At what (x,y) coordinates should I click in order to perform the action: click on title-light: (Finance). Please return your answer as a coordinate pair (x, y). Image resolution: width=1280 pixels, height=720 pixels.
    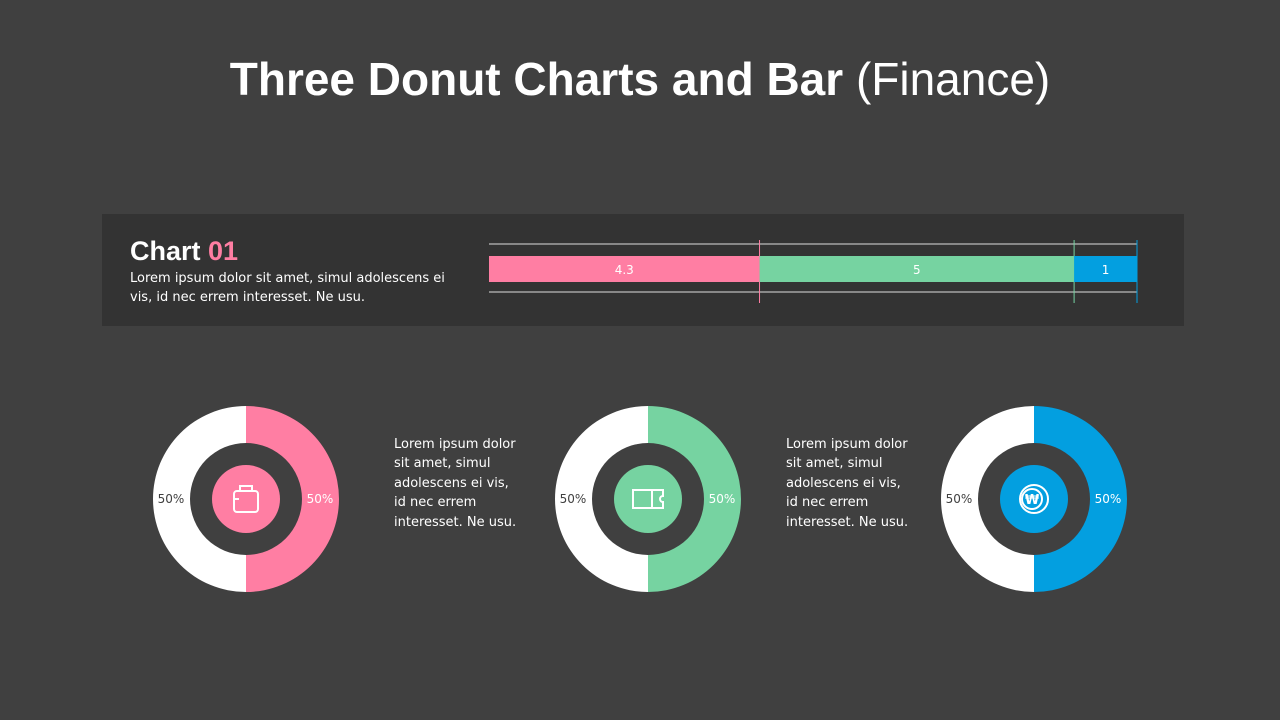
    Looking at the image, I should click on (953, 79).